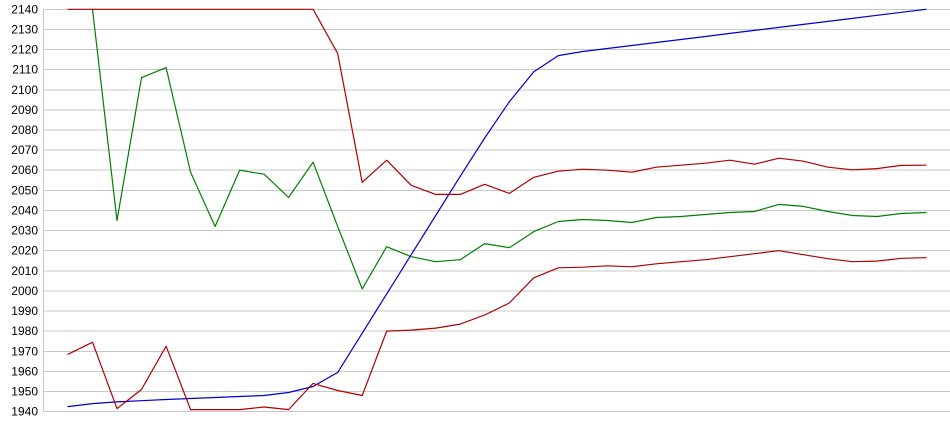  Describe the element at coordinates (24, 190) in the screenshot. I see `y-tick-label: 2050` at that location.